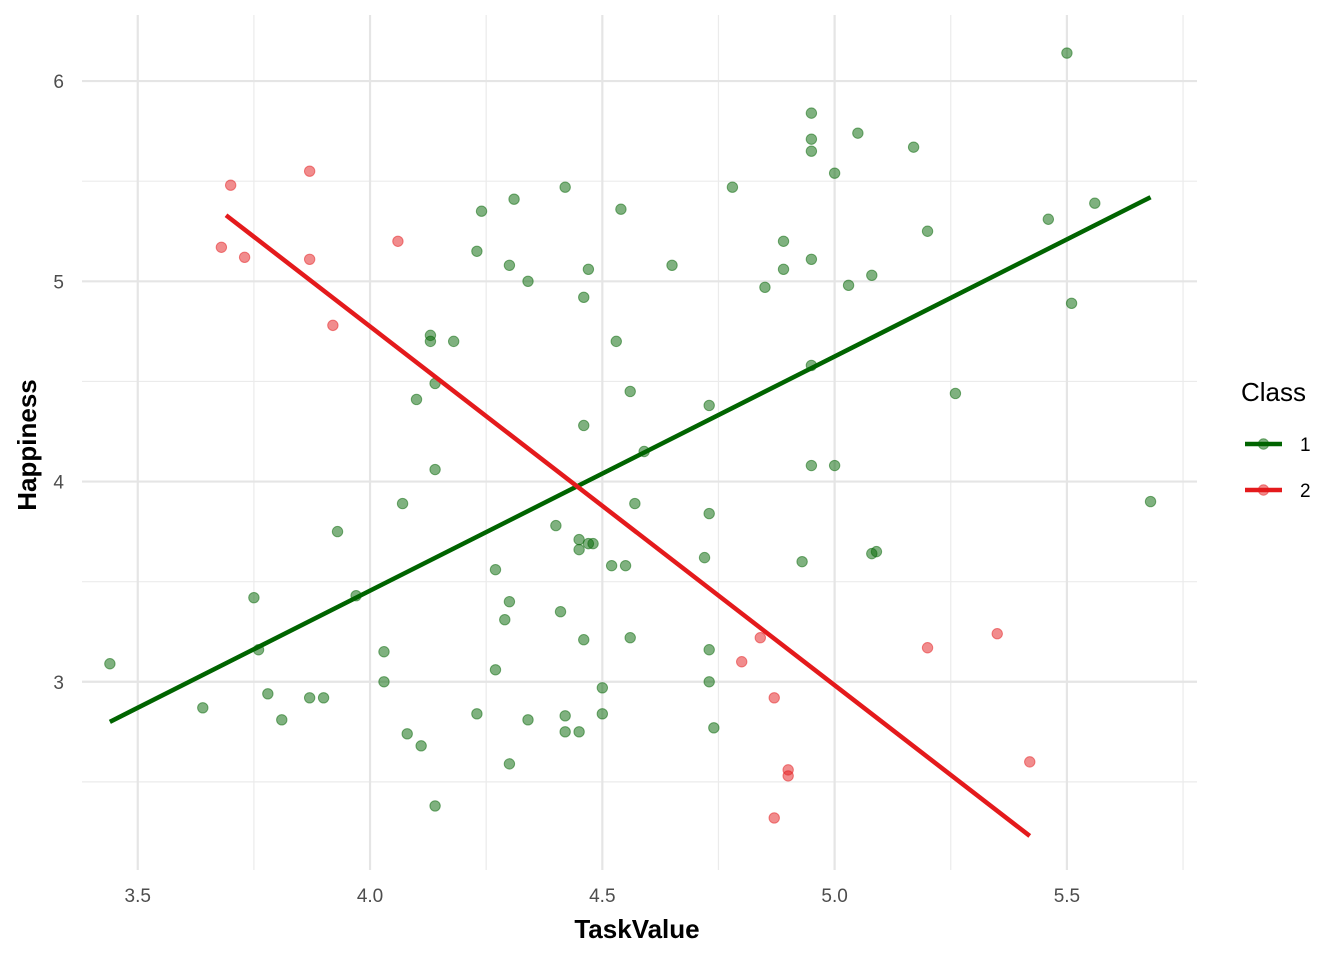  Describe the element at coordinates (58, 383) in the screenshot. I see `y-tick-labels: 3 4 5 6` at that location.